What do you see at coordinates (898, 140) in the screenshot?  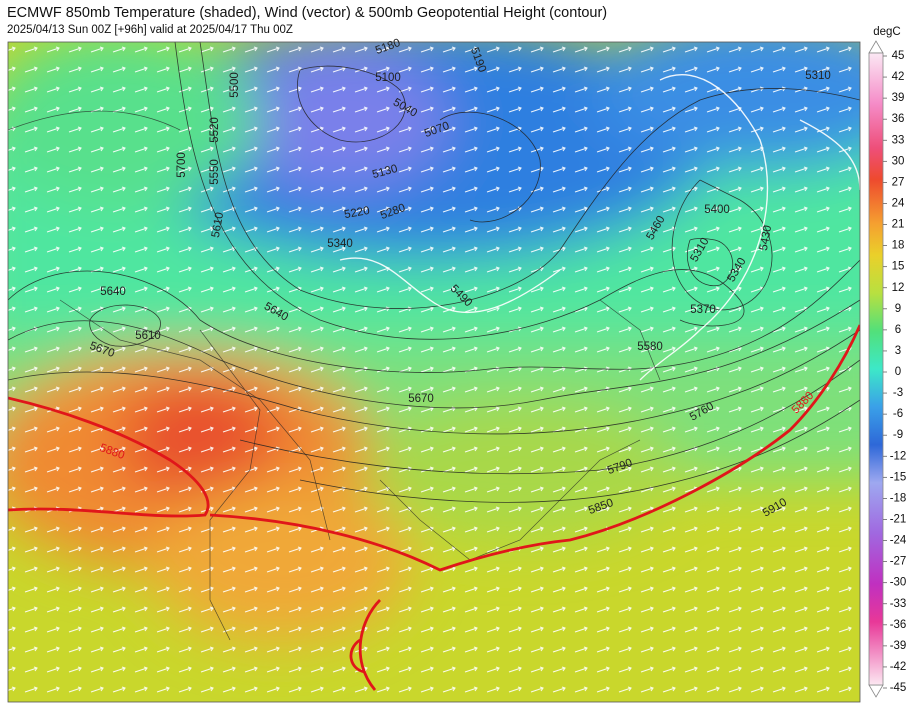 I see `colorbar-tick-label: 33` at bounding box center [898, 140].